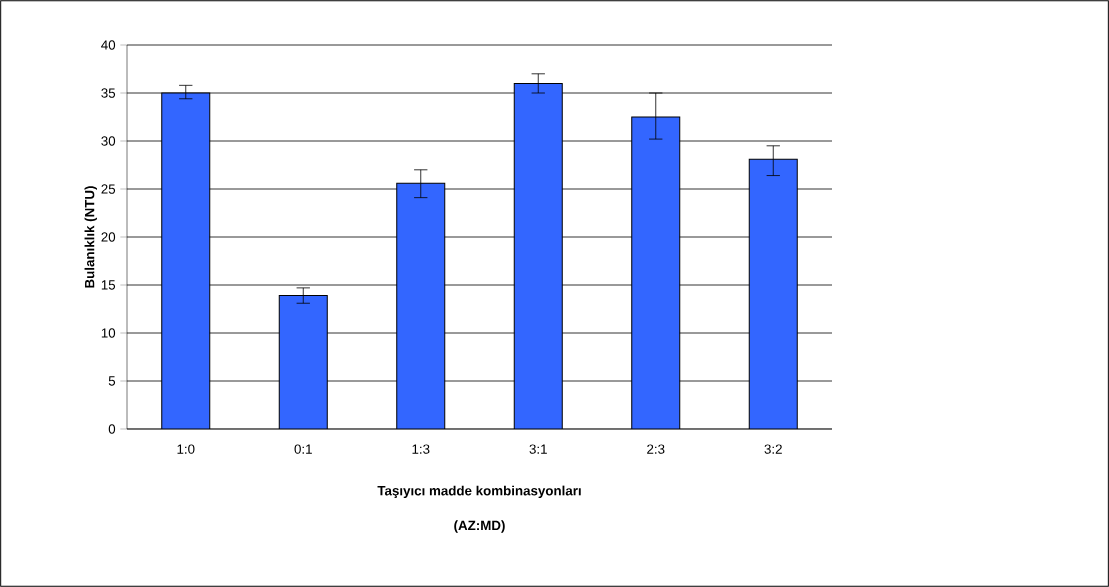 The width and height of the screenshot is (1109, 587). Describe the element at coordinates (108, 45) in the screenshot. I see `y-tick-label: 40` at that location.